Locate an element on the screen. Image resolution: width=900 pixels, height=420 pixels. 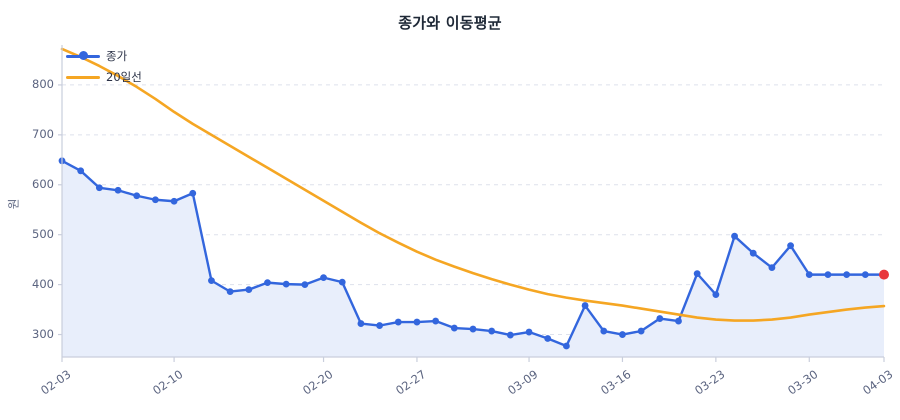
y-tick-label: 800 is located at coordinates (43, 83).